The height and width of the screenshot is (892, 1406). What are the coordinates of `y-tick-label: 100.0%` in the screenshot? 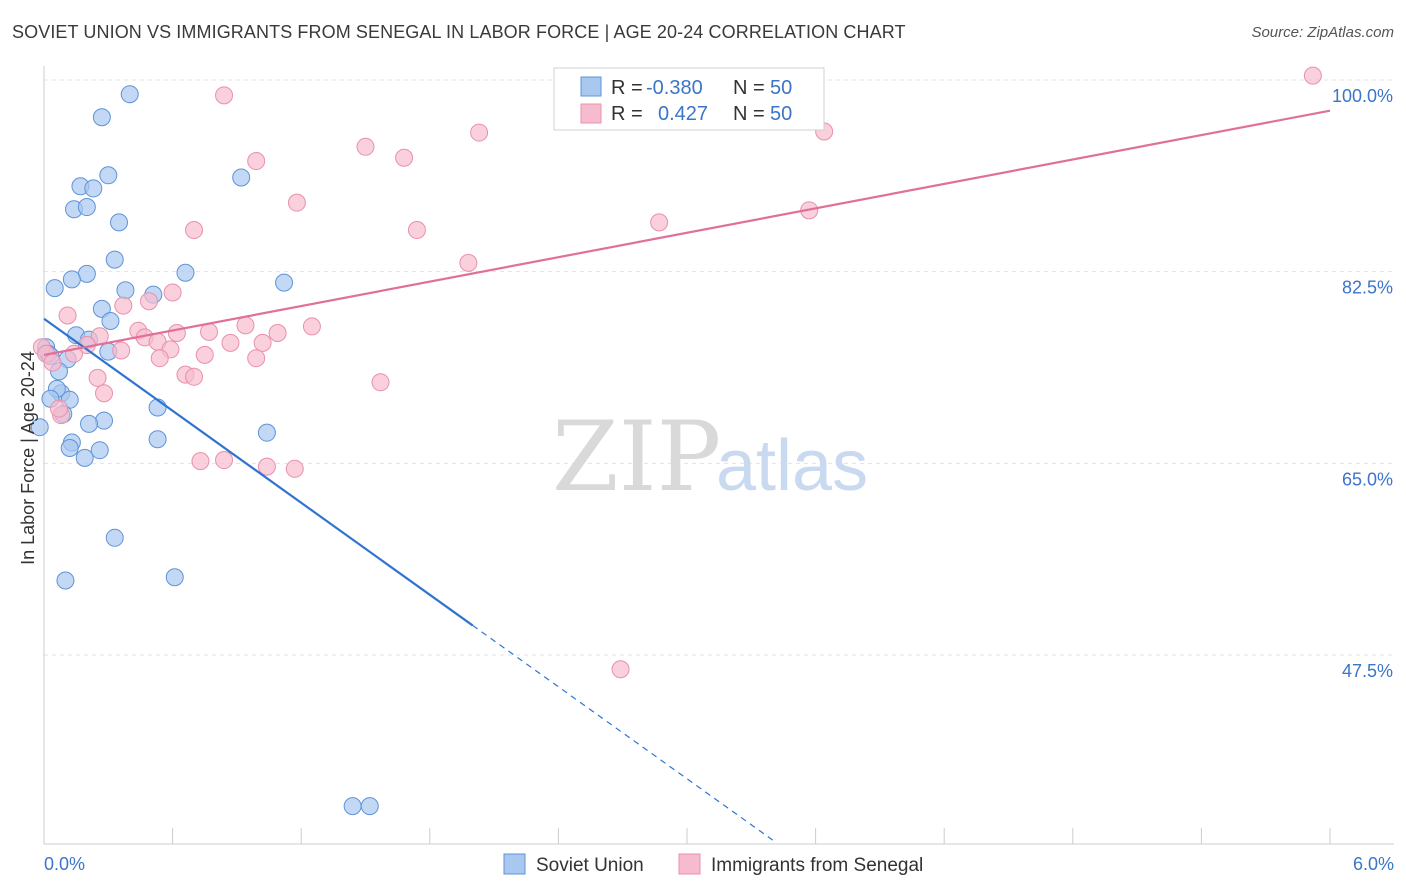 It's located at (1362, 96).